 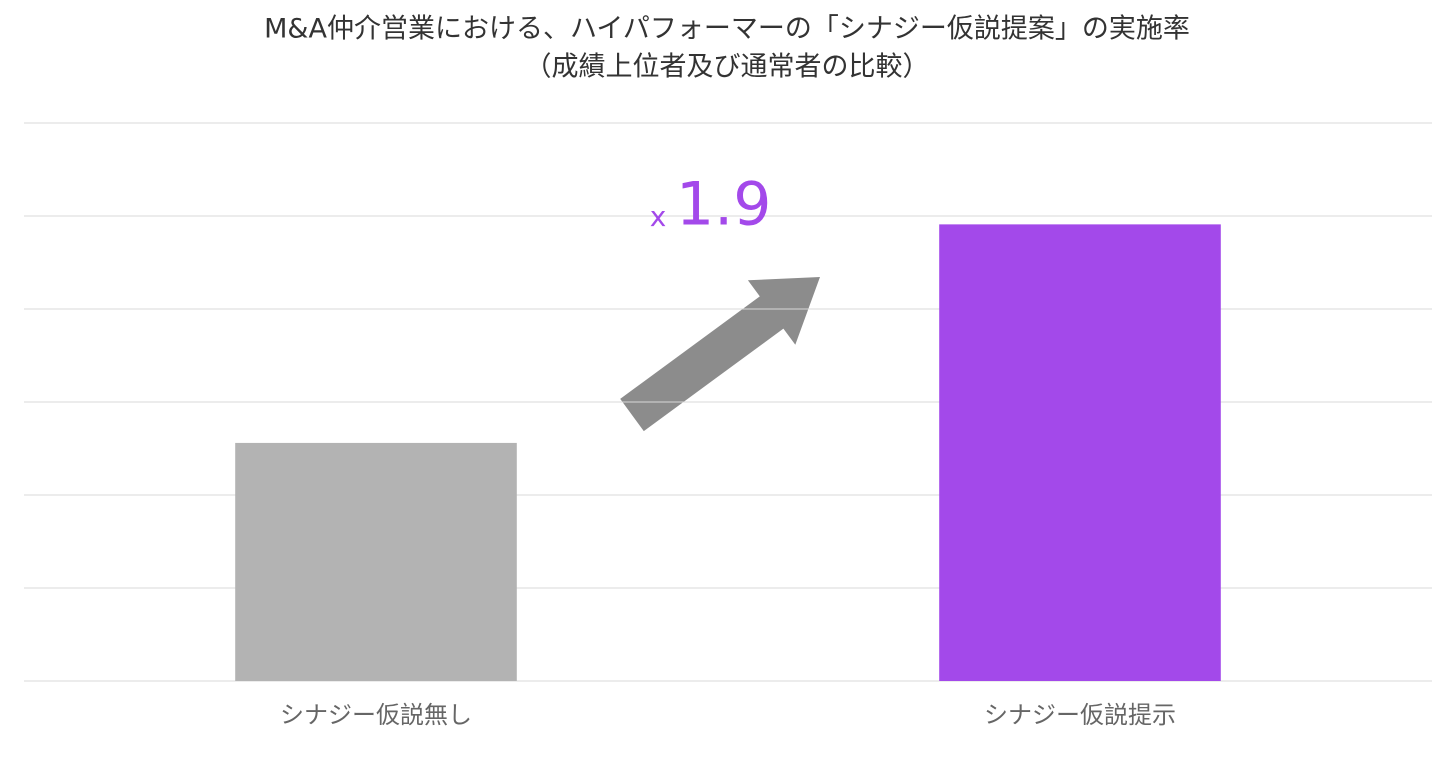 What do you see at coordinates (720, 354) in the screenshot?
I see `arrow` at bounding box center [720, 354].